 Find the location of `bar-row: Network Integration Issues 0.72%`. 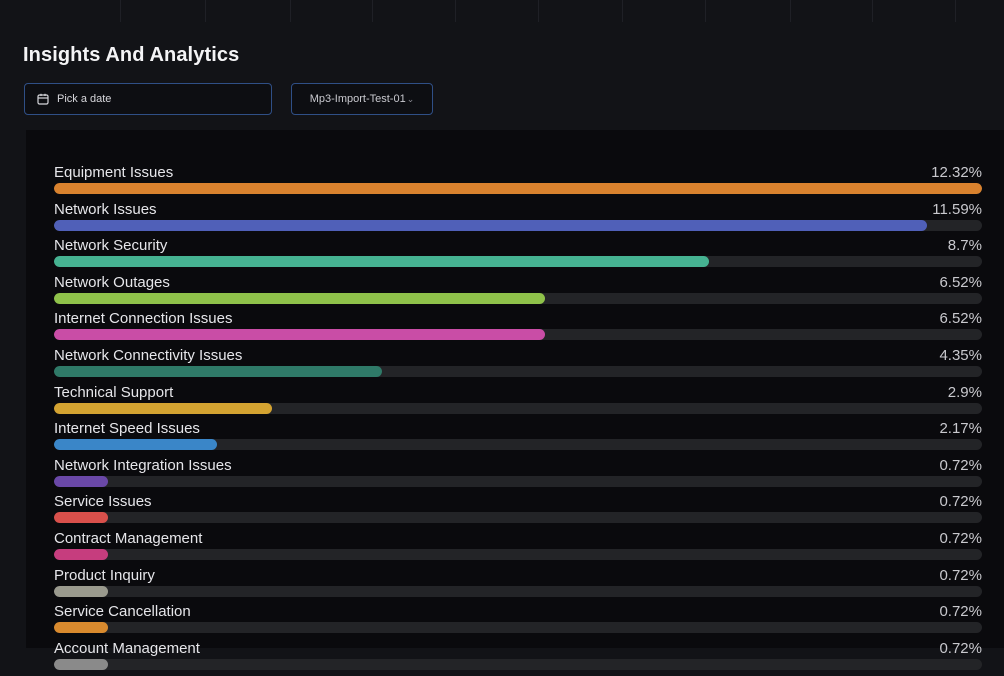

bar-row: Network Integration Issues 0.72% is located at coordinates (518, 475).